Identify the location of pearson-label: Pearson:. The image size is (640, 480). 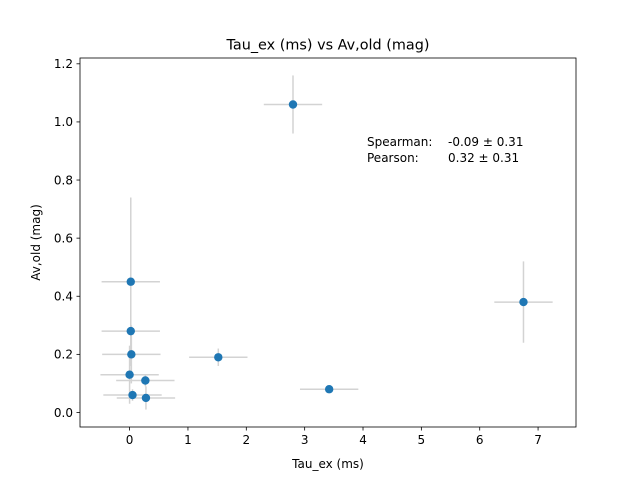
(393, 158).